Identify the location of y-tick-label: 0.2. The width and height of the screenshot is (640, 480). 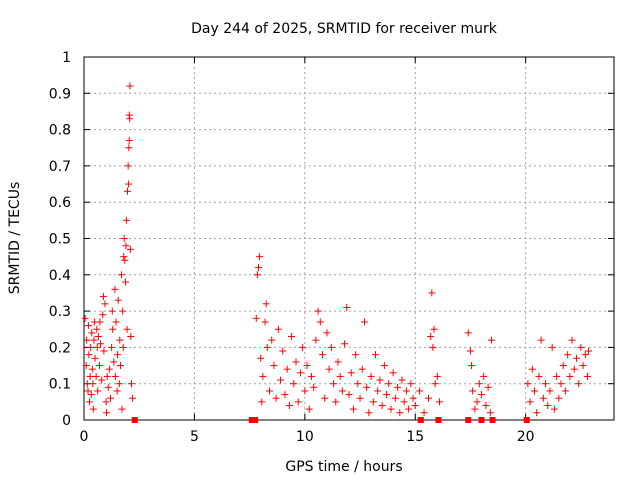
(60, 348).